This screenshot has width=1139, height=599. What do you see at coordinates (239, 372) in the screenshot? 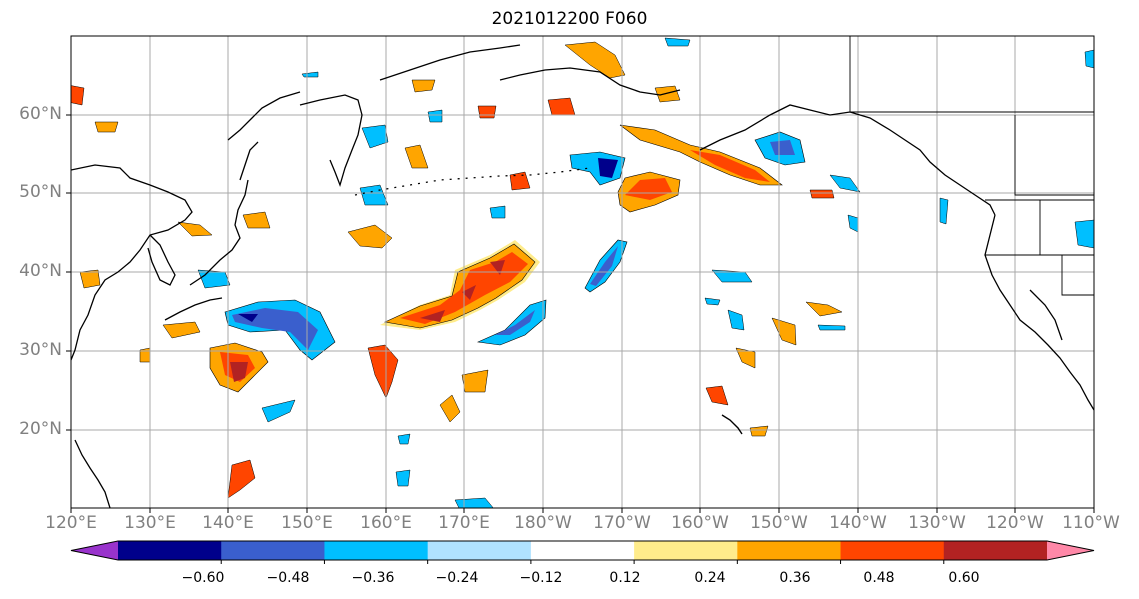
I see `anomaly-very-strong` at bounding box center [239, 372].